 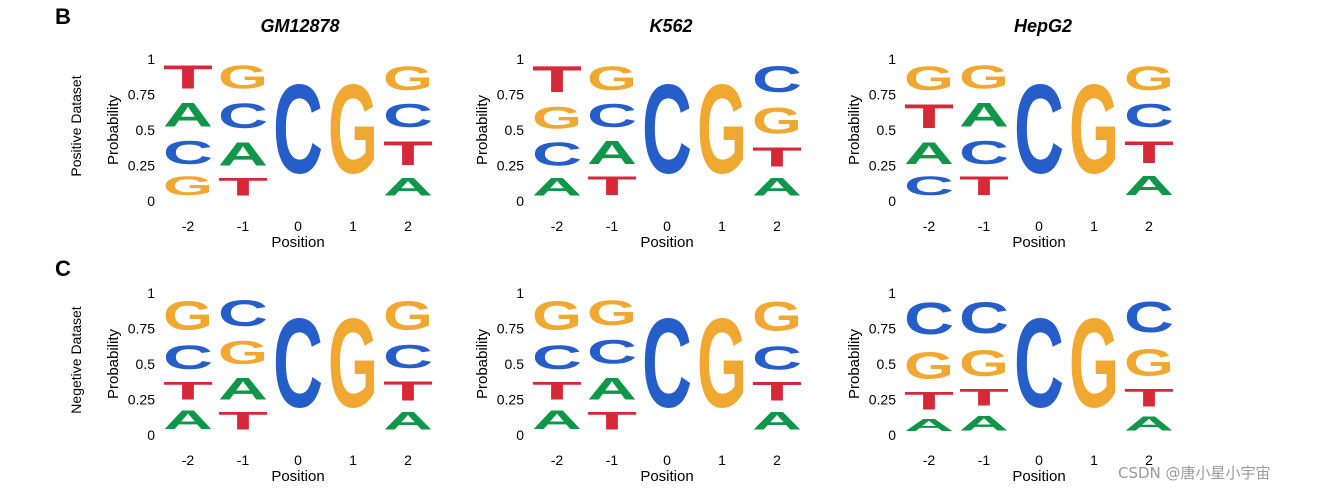 What do you see at coordinates (63, 268) in the screenshot?
I see `panel-label-c: C` at bounding box center [63, 268].